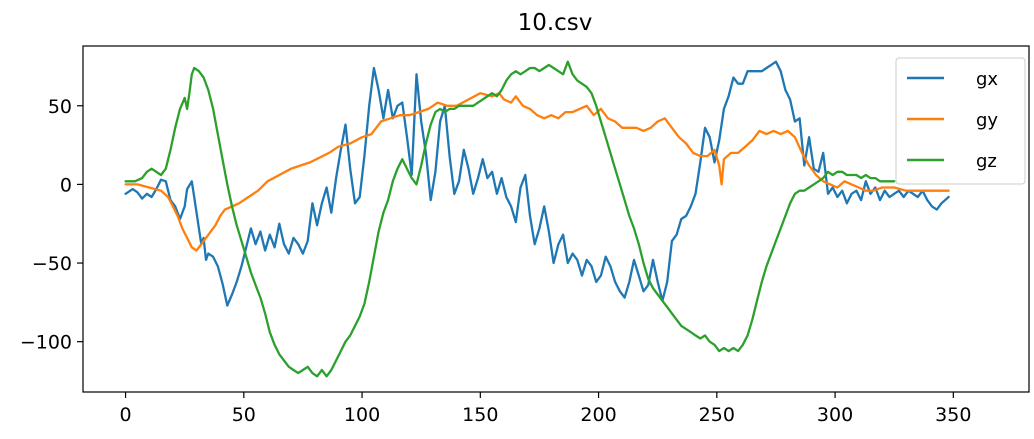 This screenshot has width=1034, height=439. I want to click on legend: gx gy gz, so click(960, 121).